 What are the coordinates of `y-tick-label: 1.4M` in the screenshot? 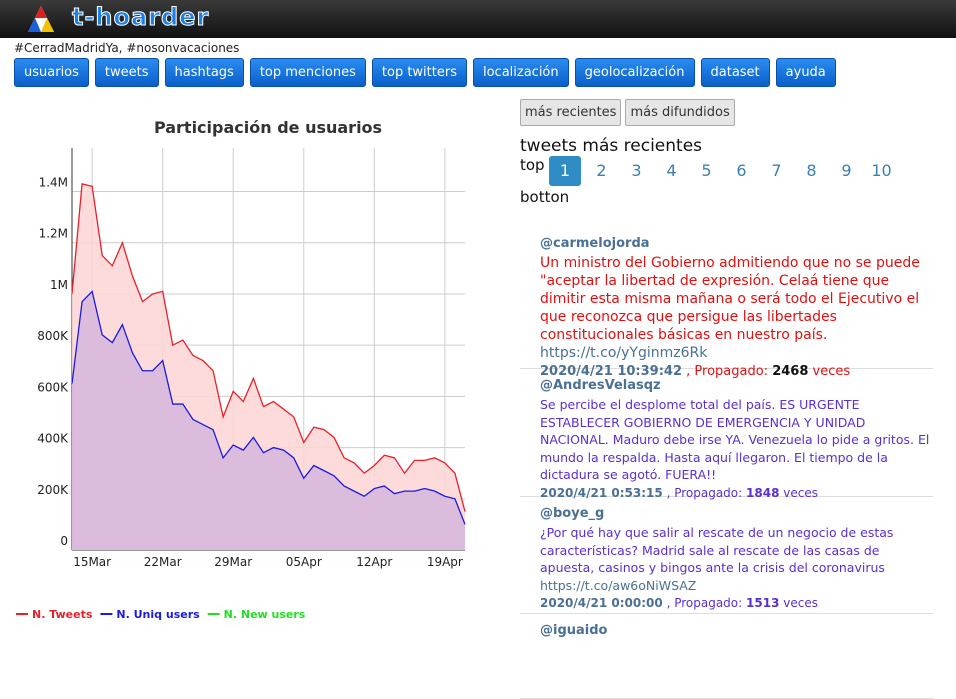 It's located at (53, 183).